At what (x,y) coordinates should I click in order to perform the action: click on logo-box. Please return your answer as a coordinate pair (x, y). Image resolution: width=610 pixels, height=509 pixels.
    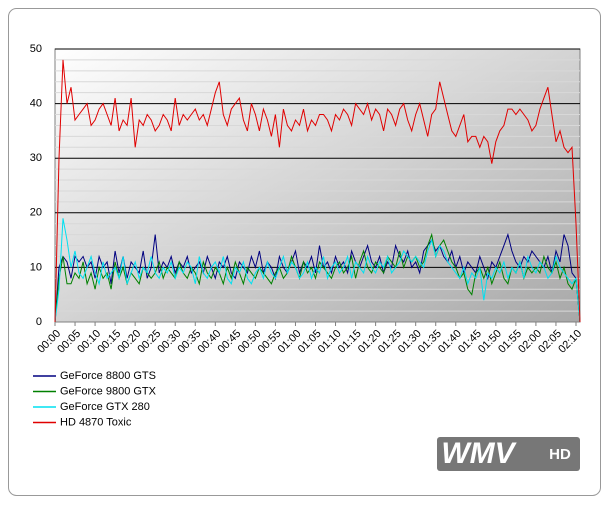
    Looking at the image, I should click on (508, 454).